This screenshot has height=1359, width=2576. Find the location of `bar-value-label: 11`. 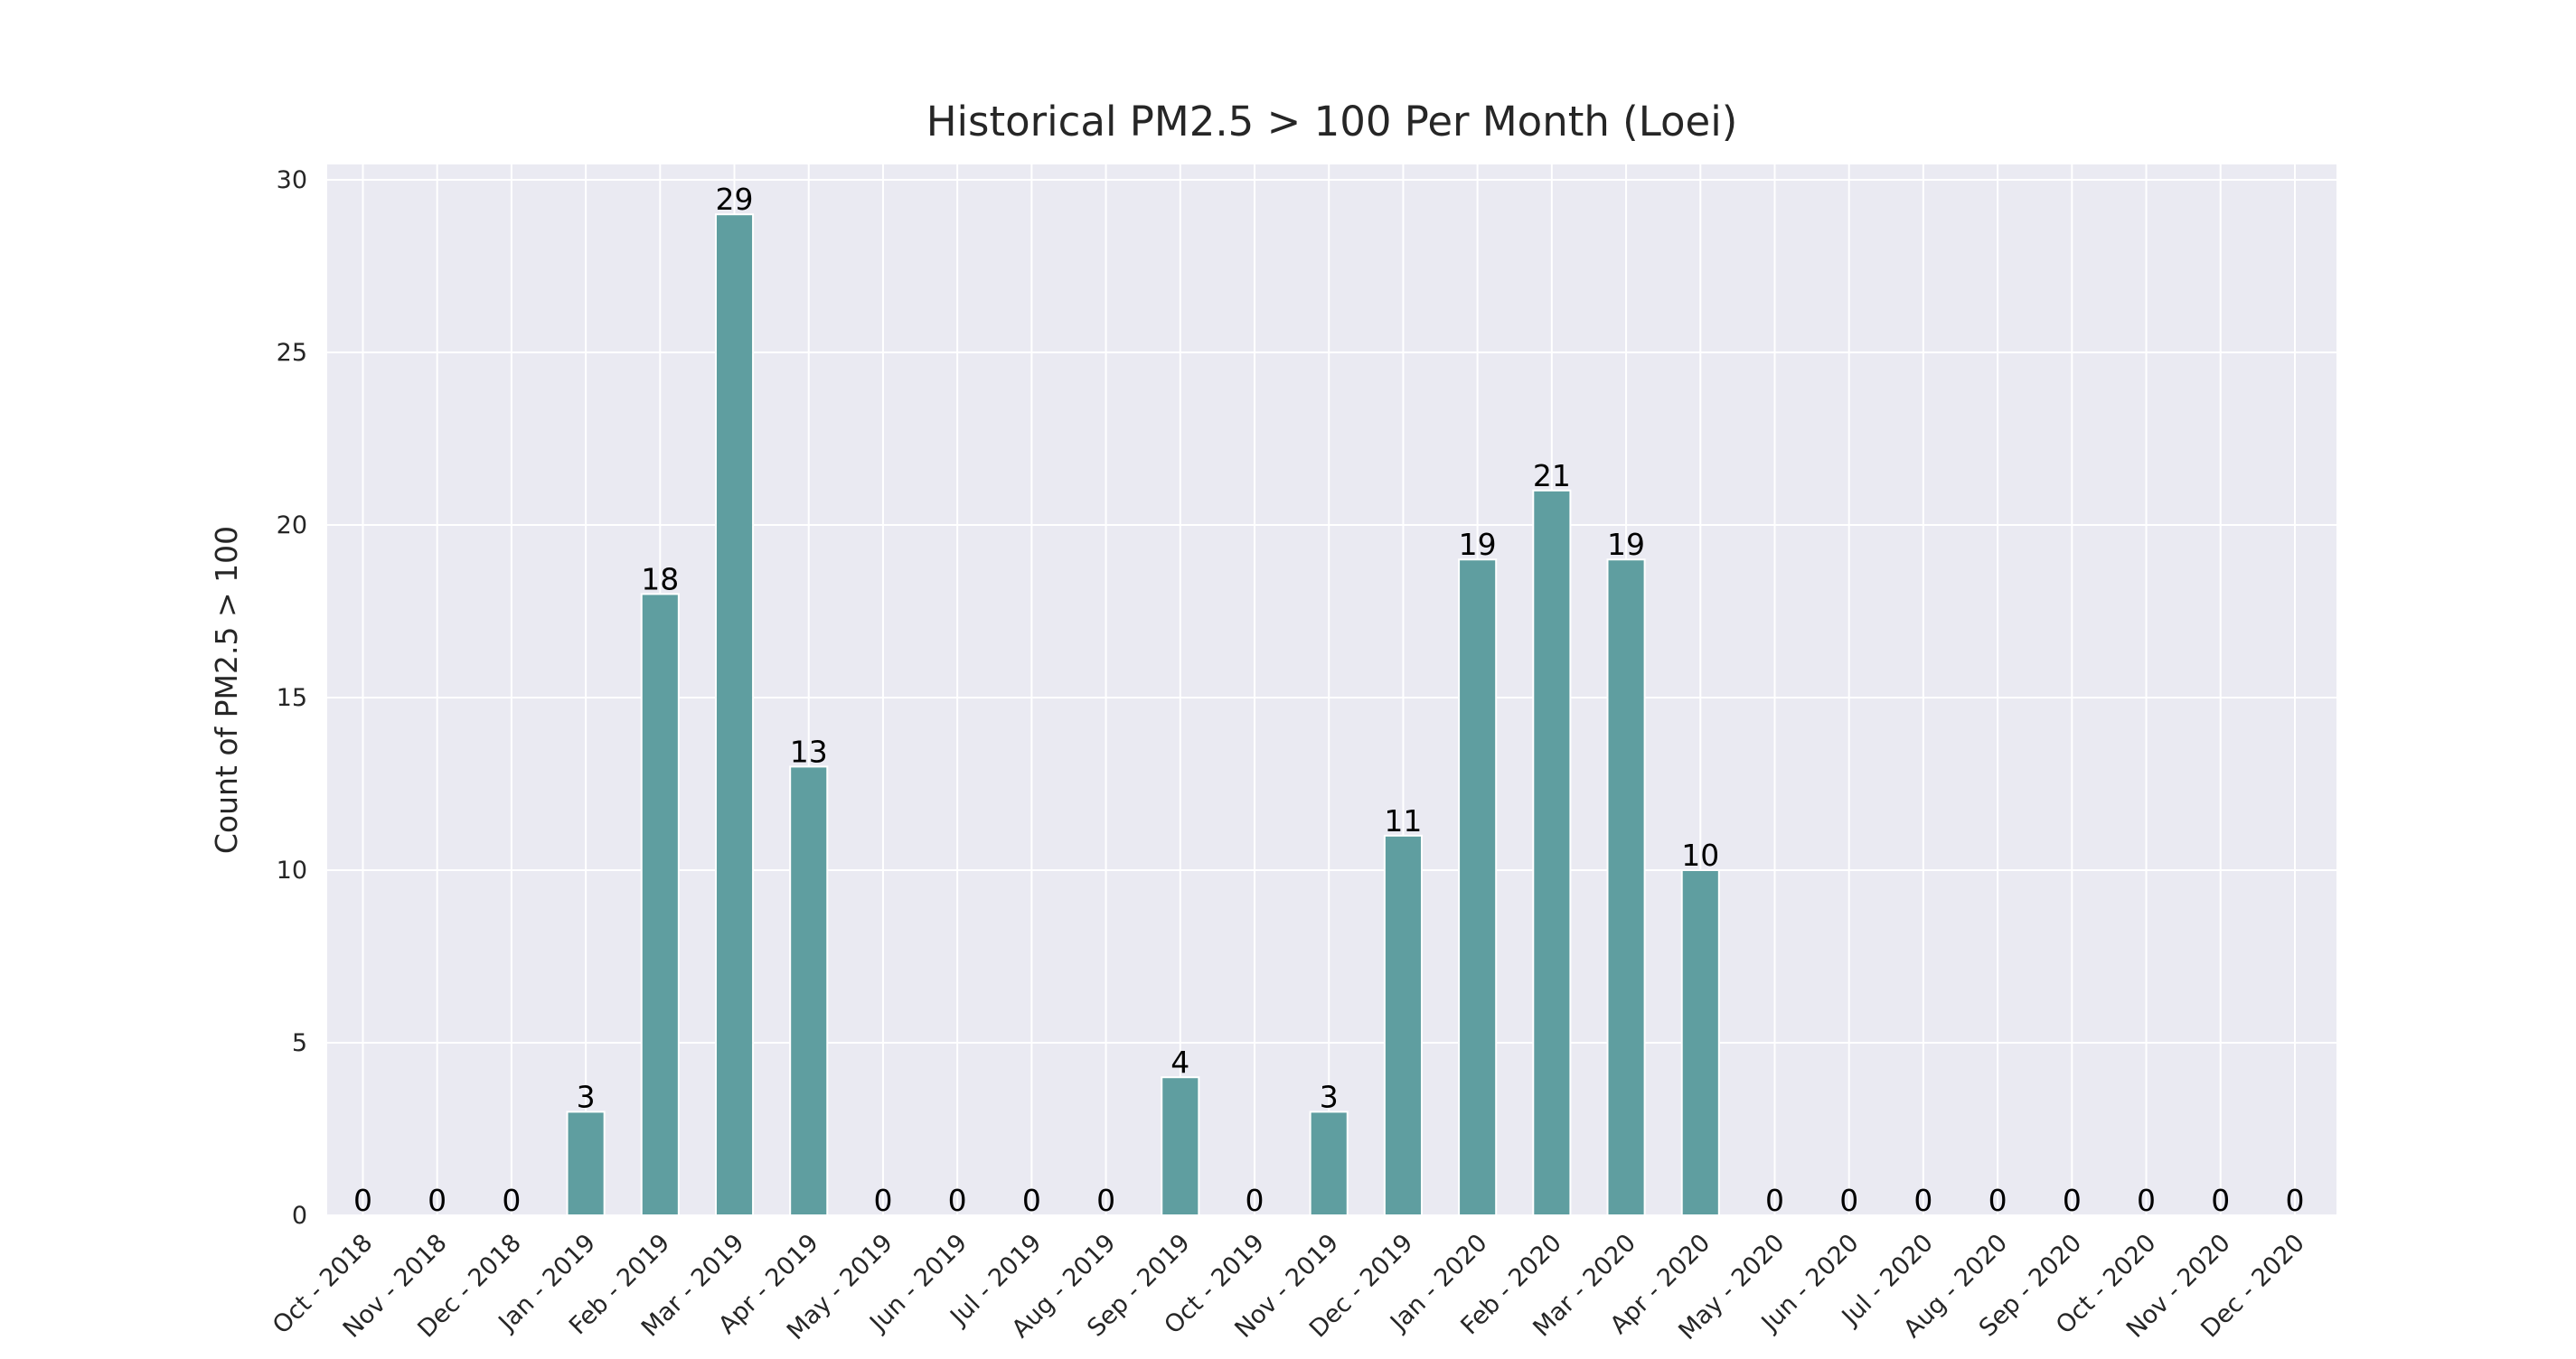

bar-value-label: 11 is located at coordinates (1403, 821).